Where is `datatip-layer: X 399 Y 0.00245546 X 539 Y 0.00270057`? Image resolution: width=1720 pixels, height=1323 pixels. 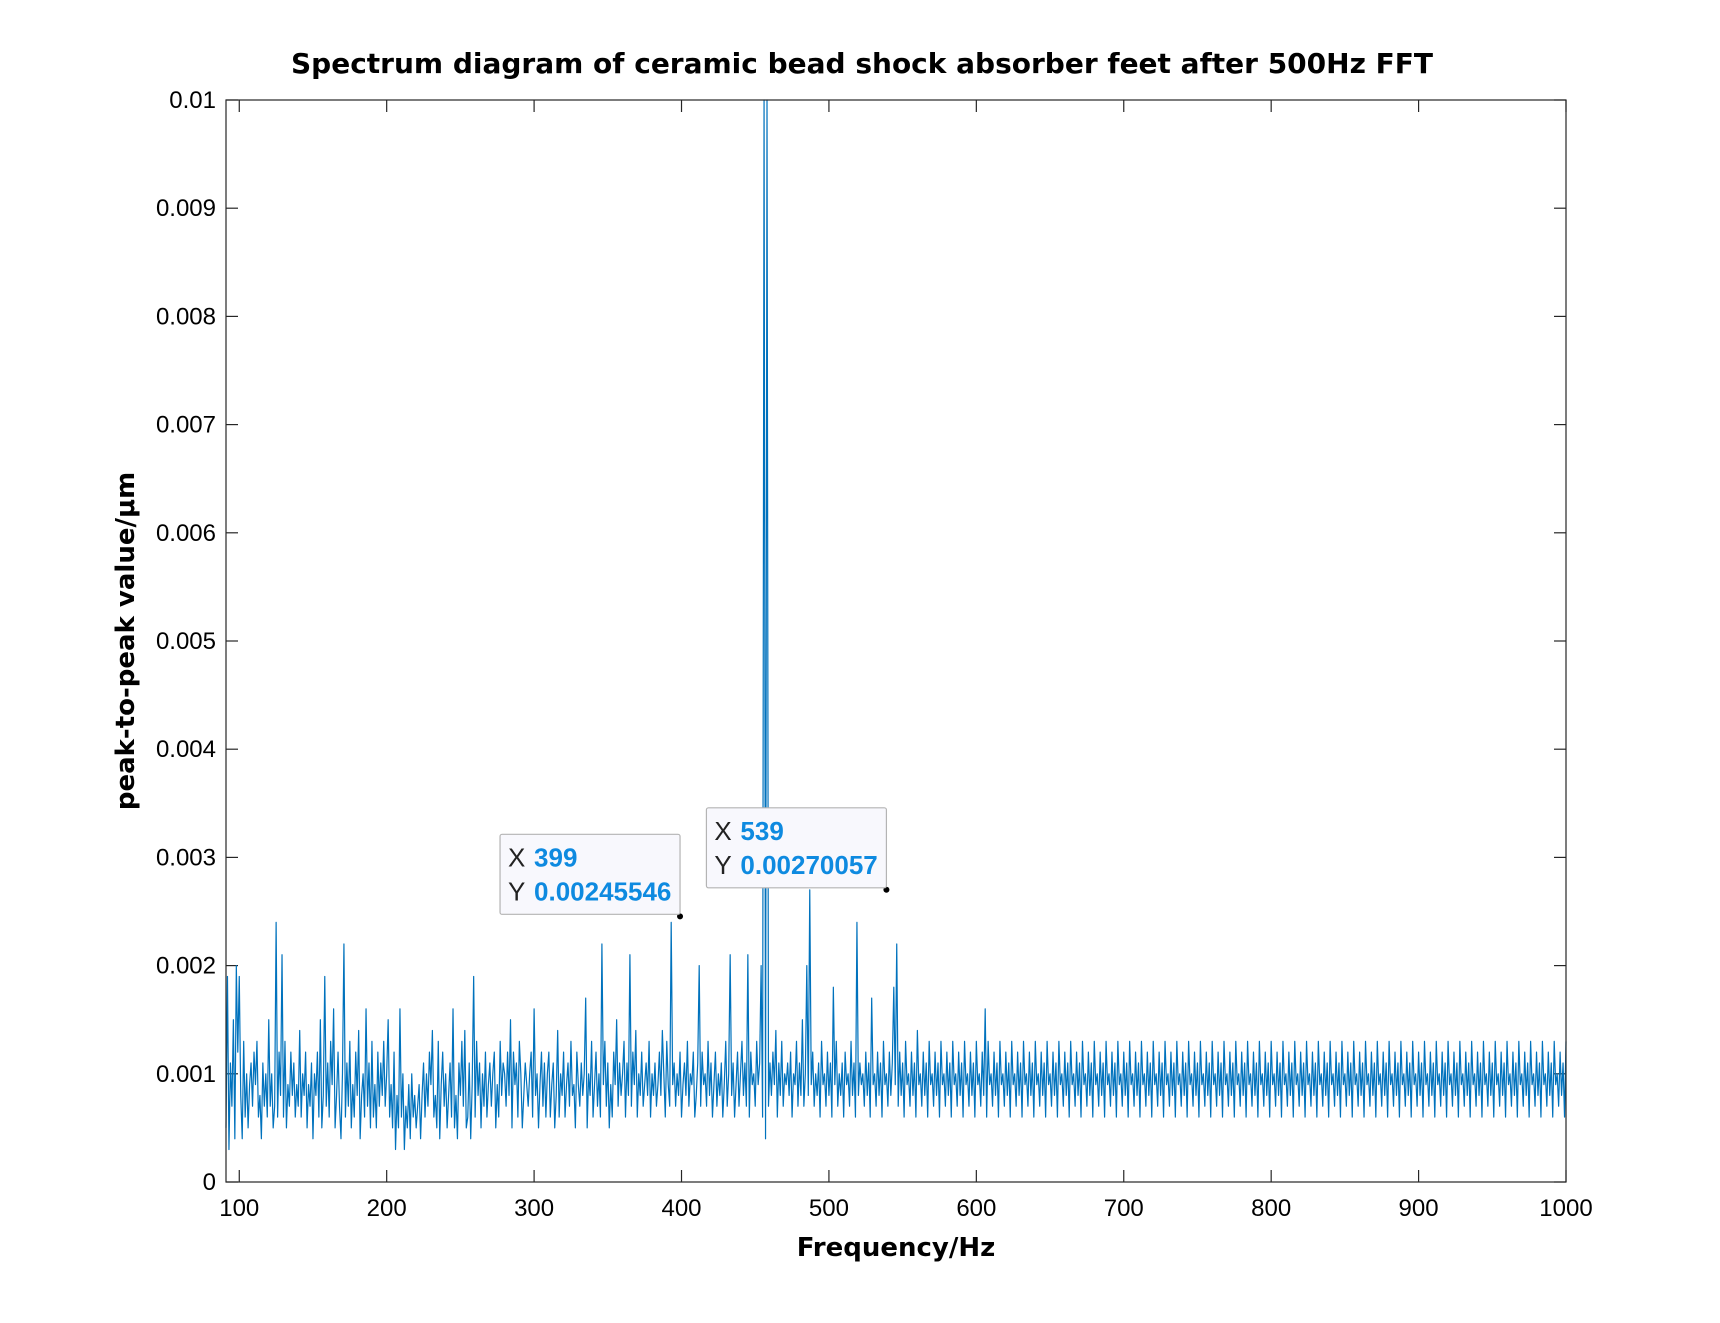 datatip-layer: X 399 Y 0.00245546 X 539 Y 0.00270057 is located at coordinates (694, 863).